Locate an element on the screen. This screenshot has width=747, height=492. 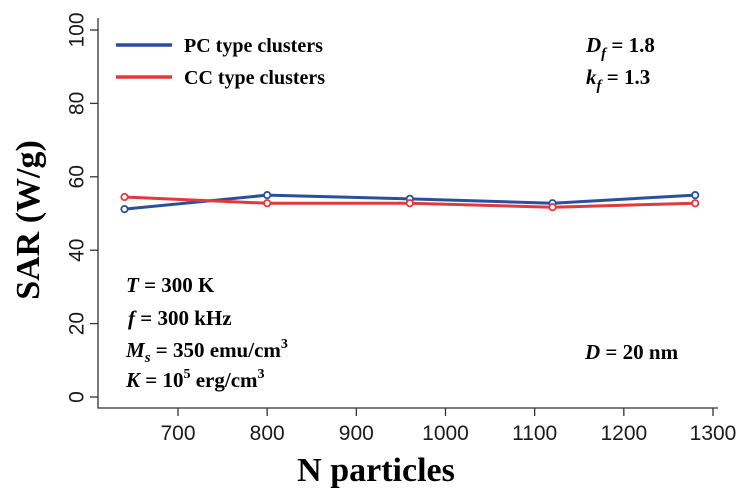
x-tick-label: 1200 is located at coordinates (623, 433).